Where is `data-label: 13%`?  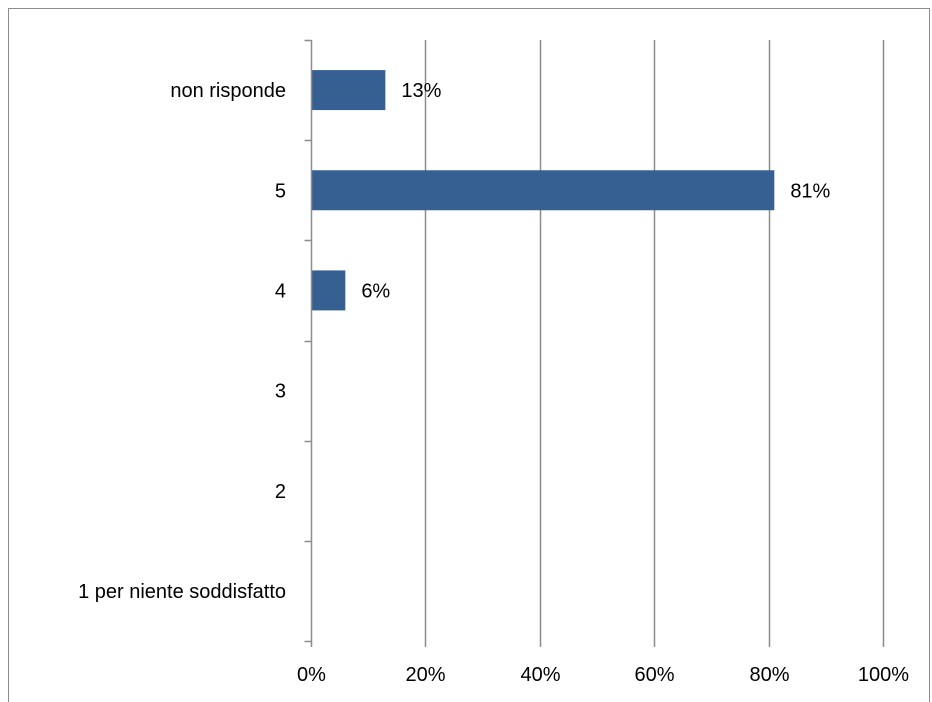 data-label: 13% is located at coordinates (421, 91).